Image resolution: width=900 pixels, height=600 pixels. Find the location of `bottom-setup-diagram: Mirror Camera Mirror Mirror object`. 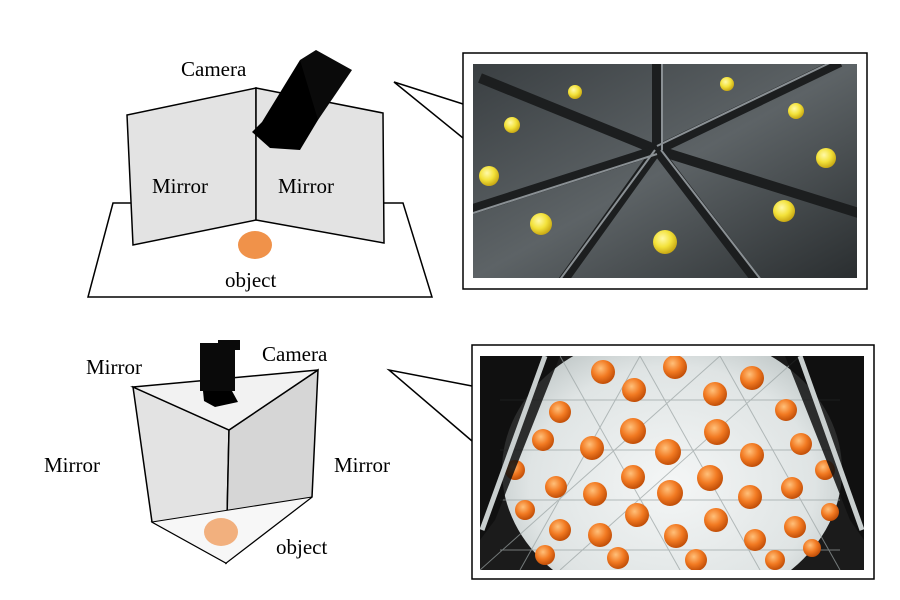

bottom-setup-diagram: Mirror Camera Mirror Mirror object is located at coordinates (217, 452).